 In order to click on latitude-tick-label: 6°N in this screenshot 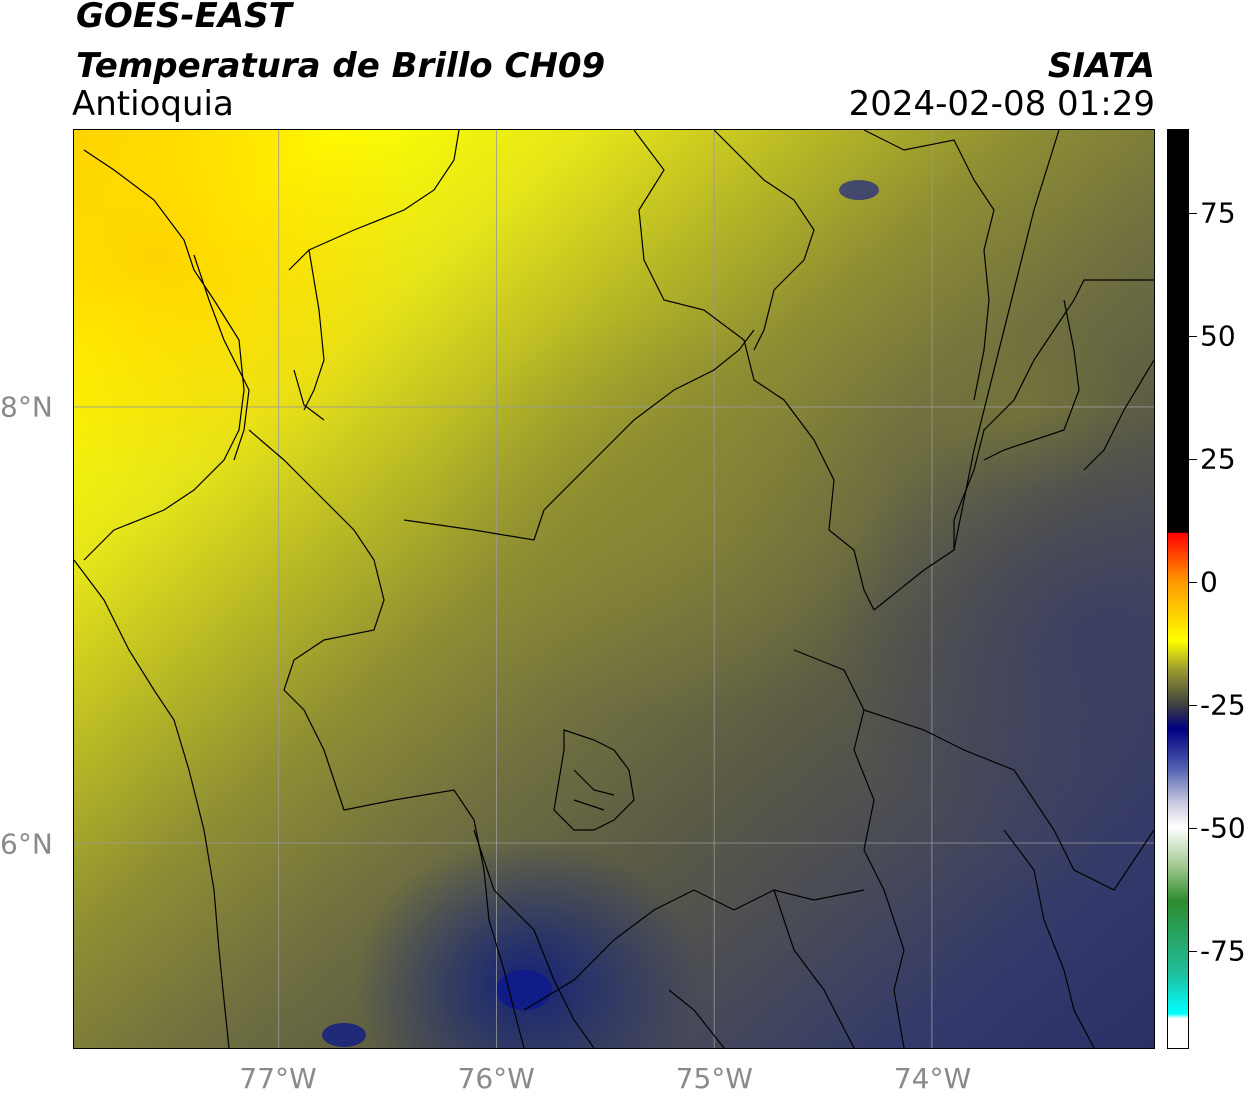, I will do `click(26, 844)`.